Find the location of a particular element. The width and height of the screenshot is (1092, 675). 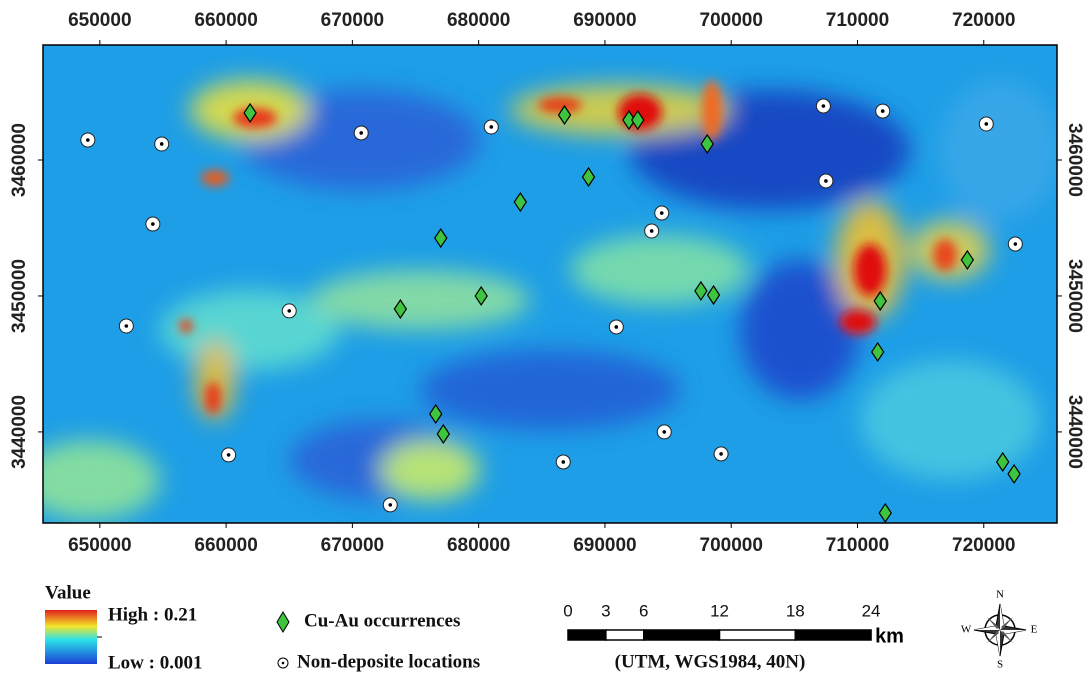

legend-low: Low : 0.001 is located at coordinates (155, 662).